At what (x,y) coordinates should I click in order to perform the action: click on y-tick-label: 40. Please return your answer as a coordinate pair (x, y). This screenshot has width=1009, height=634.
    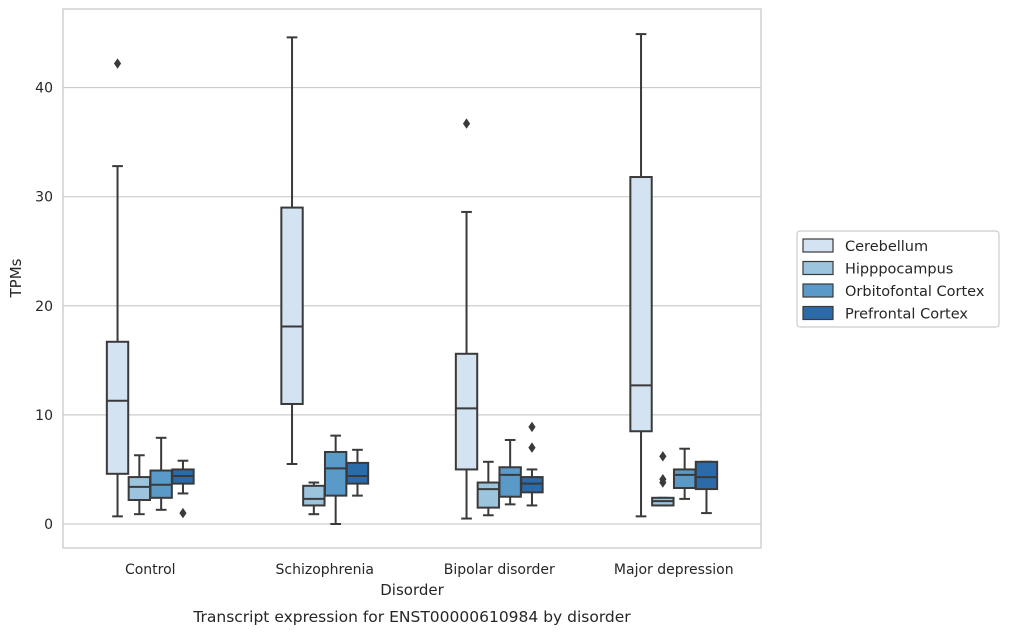
    Looking at the image, I should click on (44, 89).